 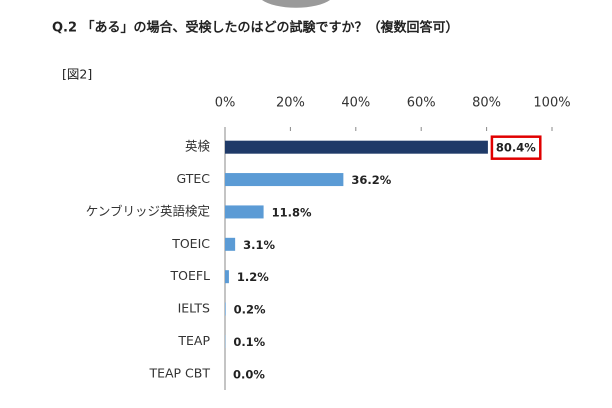 I want to click on x-tick-label: 0%, so click(x=225, y=103).